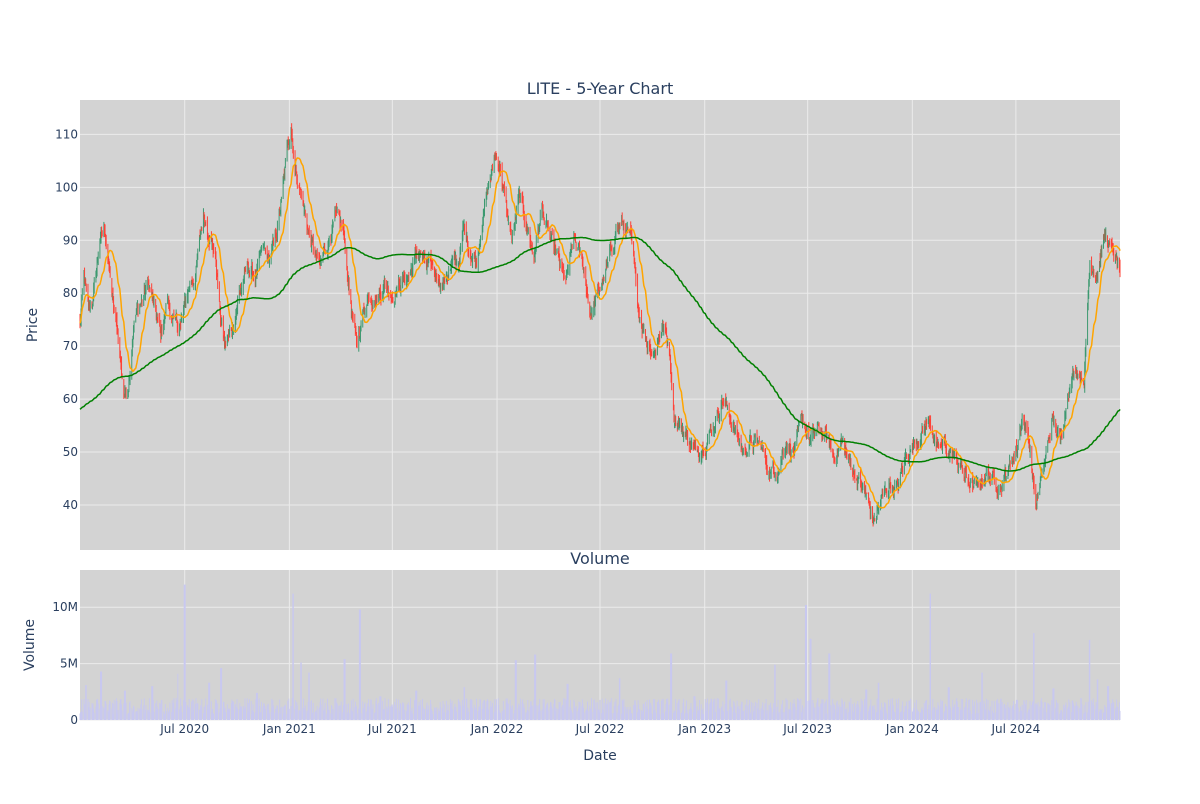  What do you see at coordinates (69, 664) in the screenshot?
I see `volume-y-tick-label: 5M` at bounding box center [69, 664].